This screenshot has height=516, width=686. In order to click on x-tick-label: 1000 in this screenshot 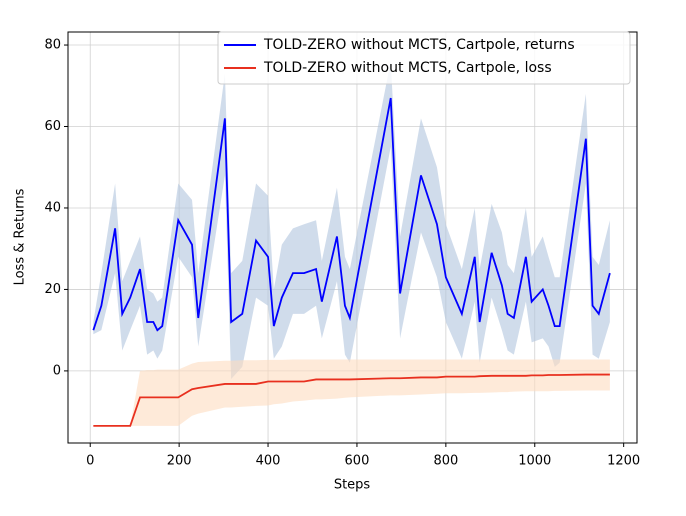, I will do `click(534, 461)`.